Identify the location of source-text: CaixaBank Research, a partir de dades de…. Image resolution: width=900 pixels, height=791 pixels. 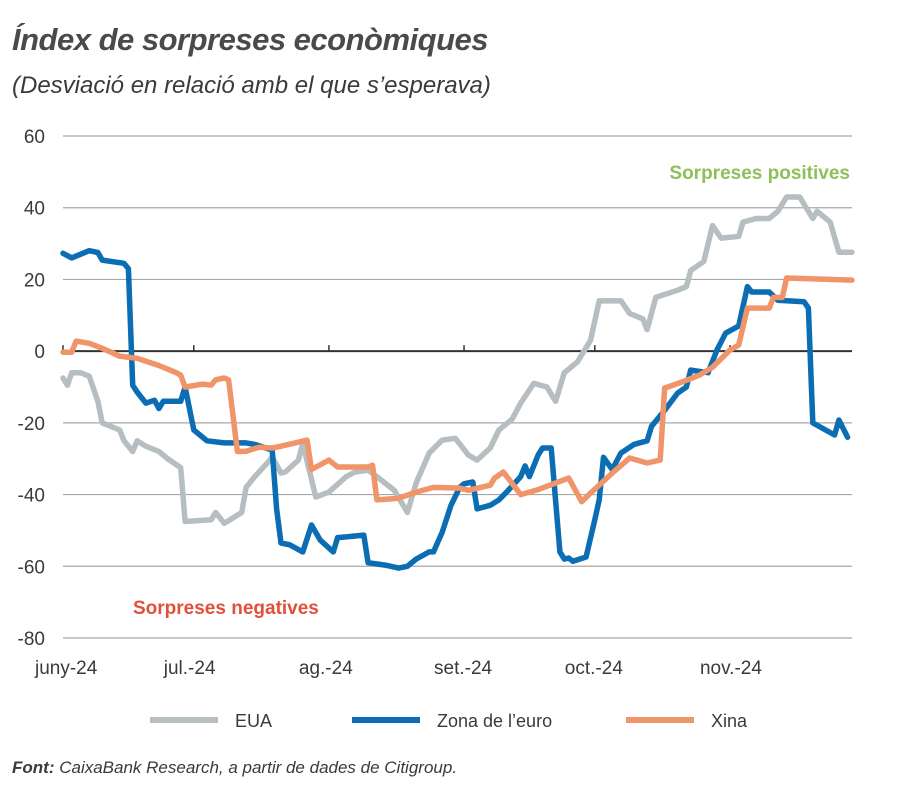
(256, 767).